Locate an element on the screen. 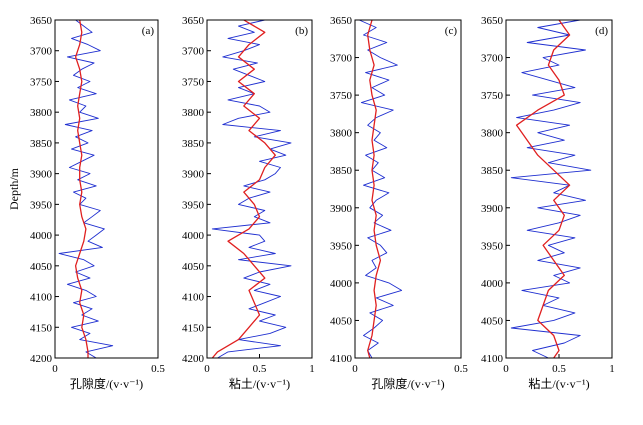  panel-1-y-tick-label: 3800 is located at coordinates (193, 113).